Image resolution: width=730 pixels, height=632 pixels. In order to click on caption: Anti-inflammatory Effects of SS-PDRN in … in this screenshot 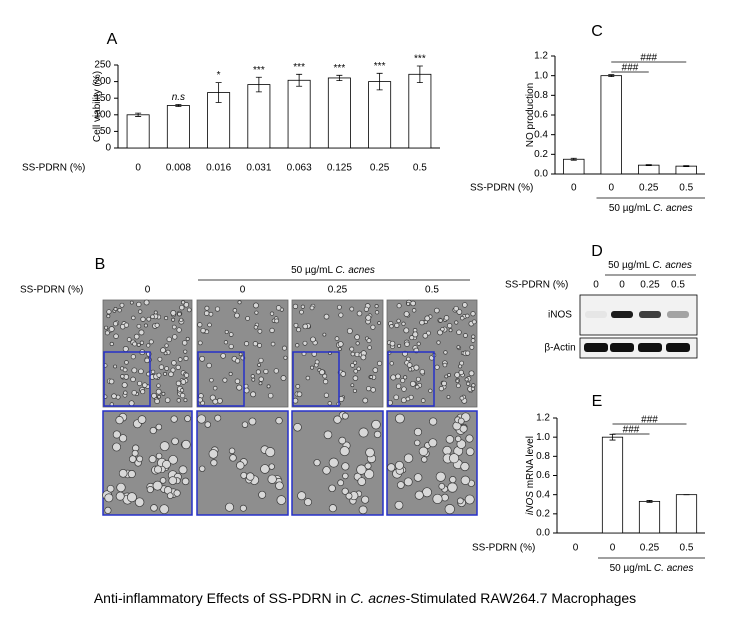, I will do `click(365, 598)`.